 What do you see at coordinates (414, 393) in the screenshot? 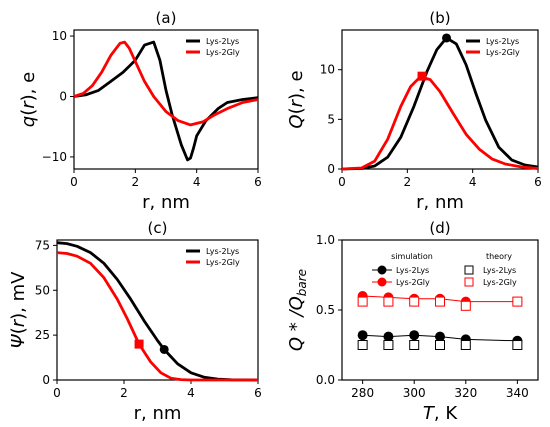
I see `x-tick-label: 300` at bounding box center [414, 393].